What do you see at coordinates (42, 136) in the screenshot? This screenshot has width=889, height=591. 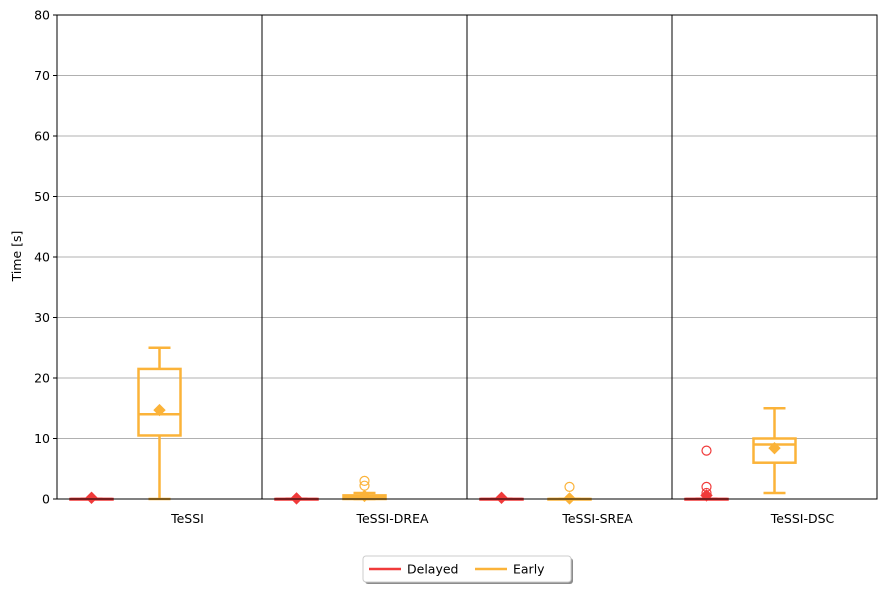 I see `y-tick-label: 60` at bounding box center [42, 136].